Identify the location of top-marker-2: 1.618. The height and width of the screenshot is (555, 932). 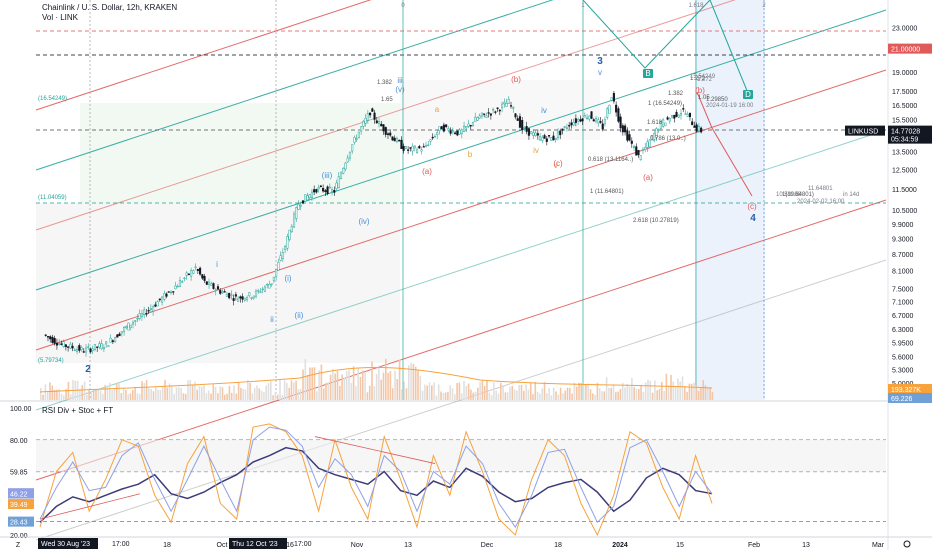
(696, 6).